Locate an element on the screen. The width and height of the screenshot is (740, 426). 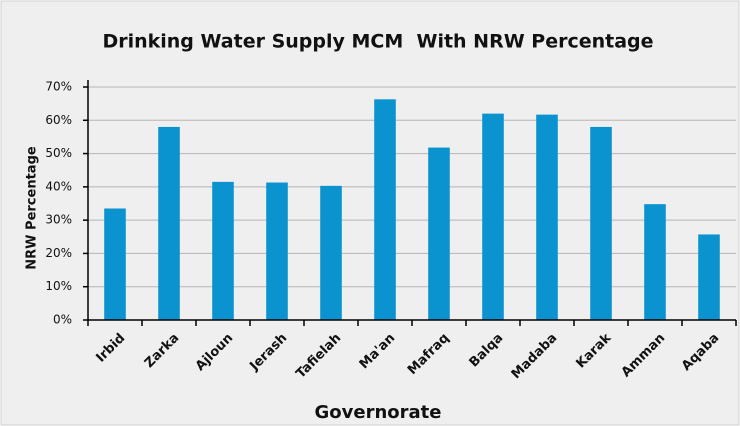
y-tick-label: 50% is located at coordinates (58, 153).